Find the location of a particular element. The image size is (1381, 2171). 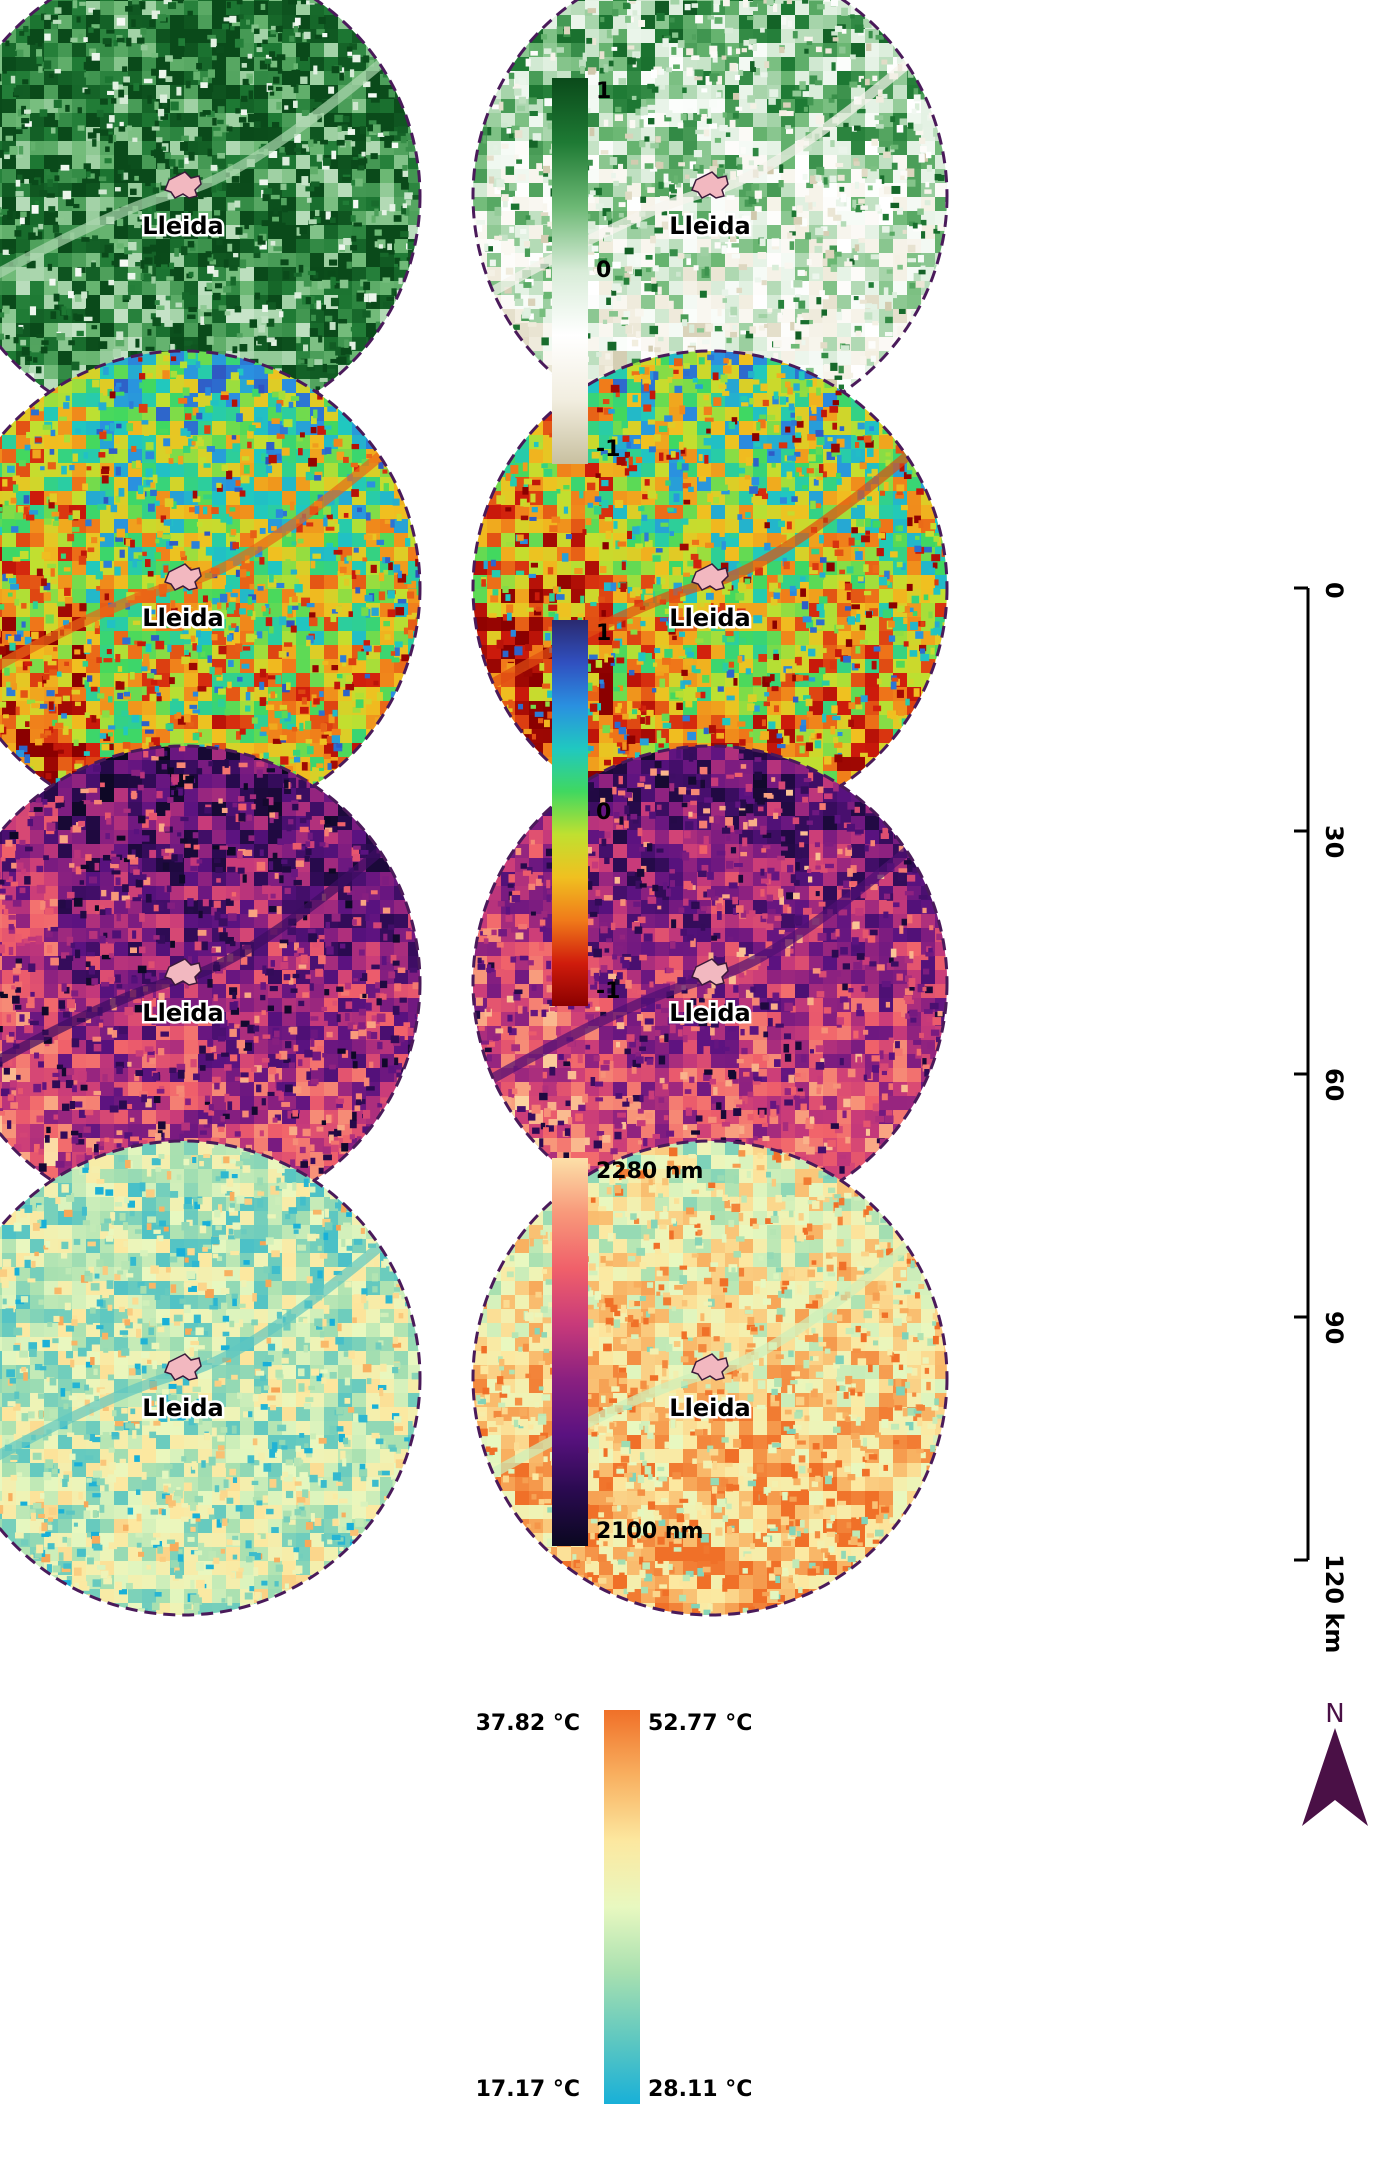

colorbar-bottom-label: 28.11 °C is located at coordinates (700, 2089).